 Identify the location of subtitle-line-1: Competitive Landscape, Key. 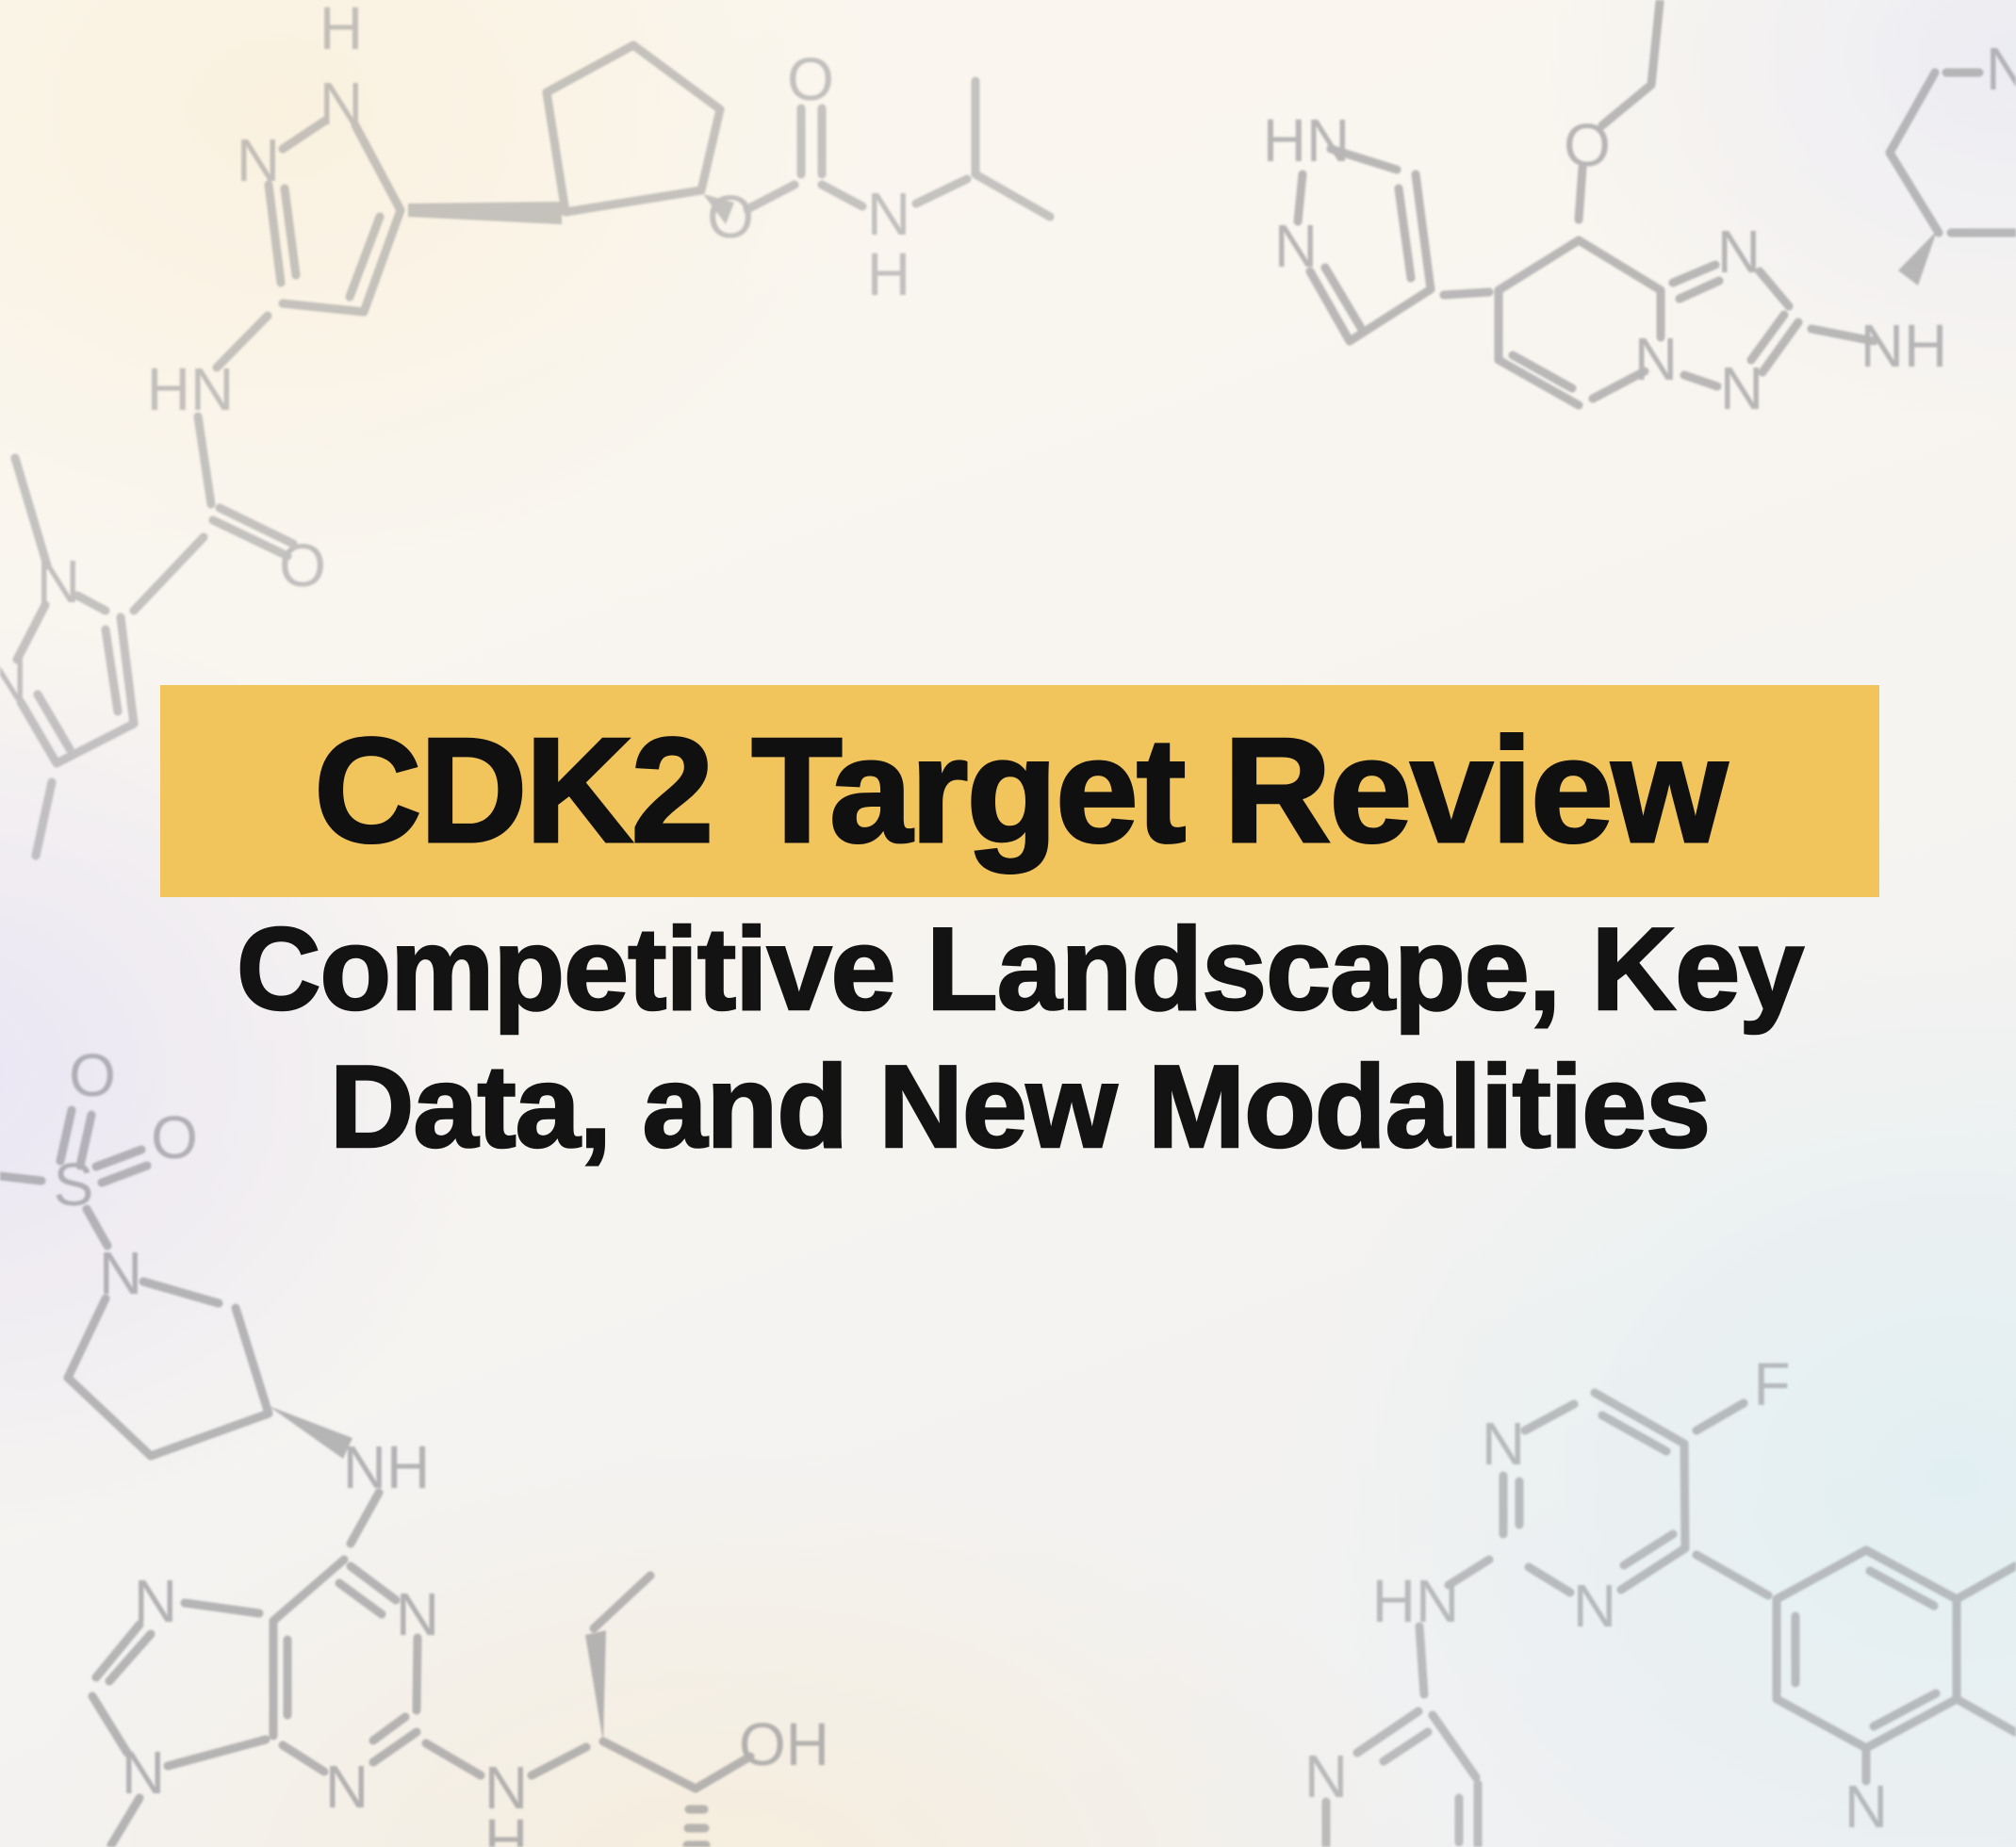
(1021, 971).